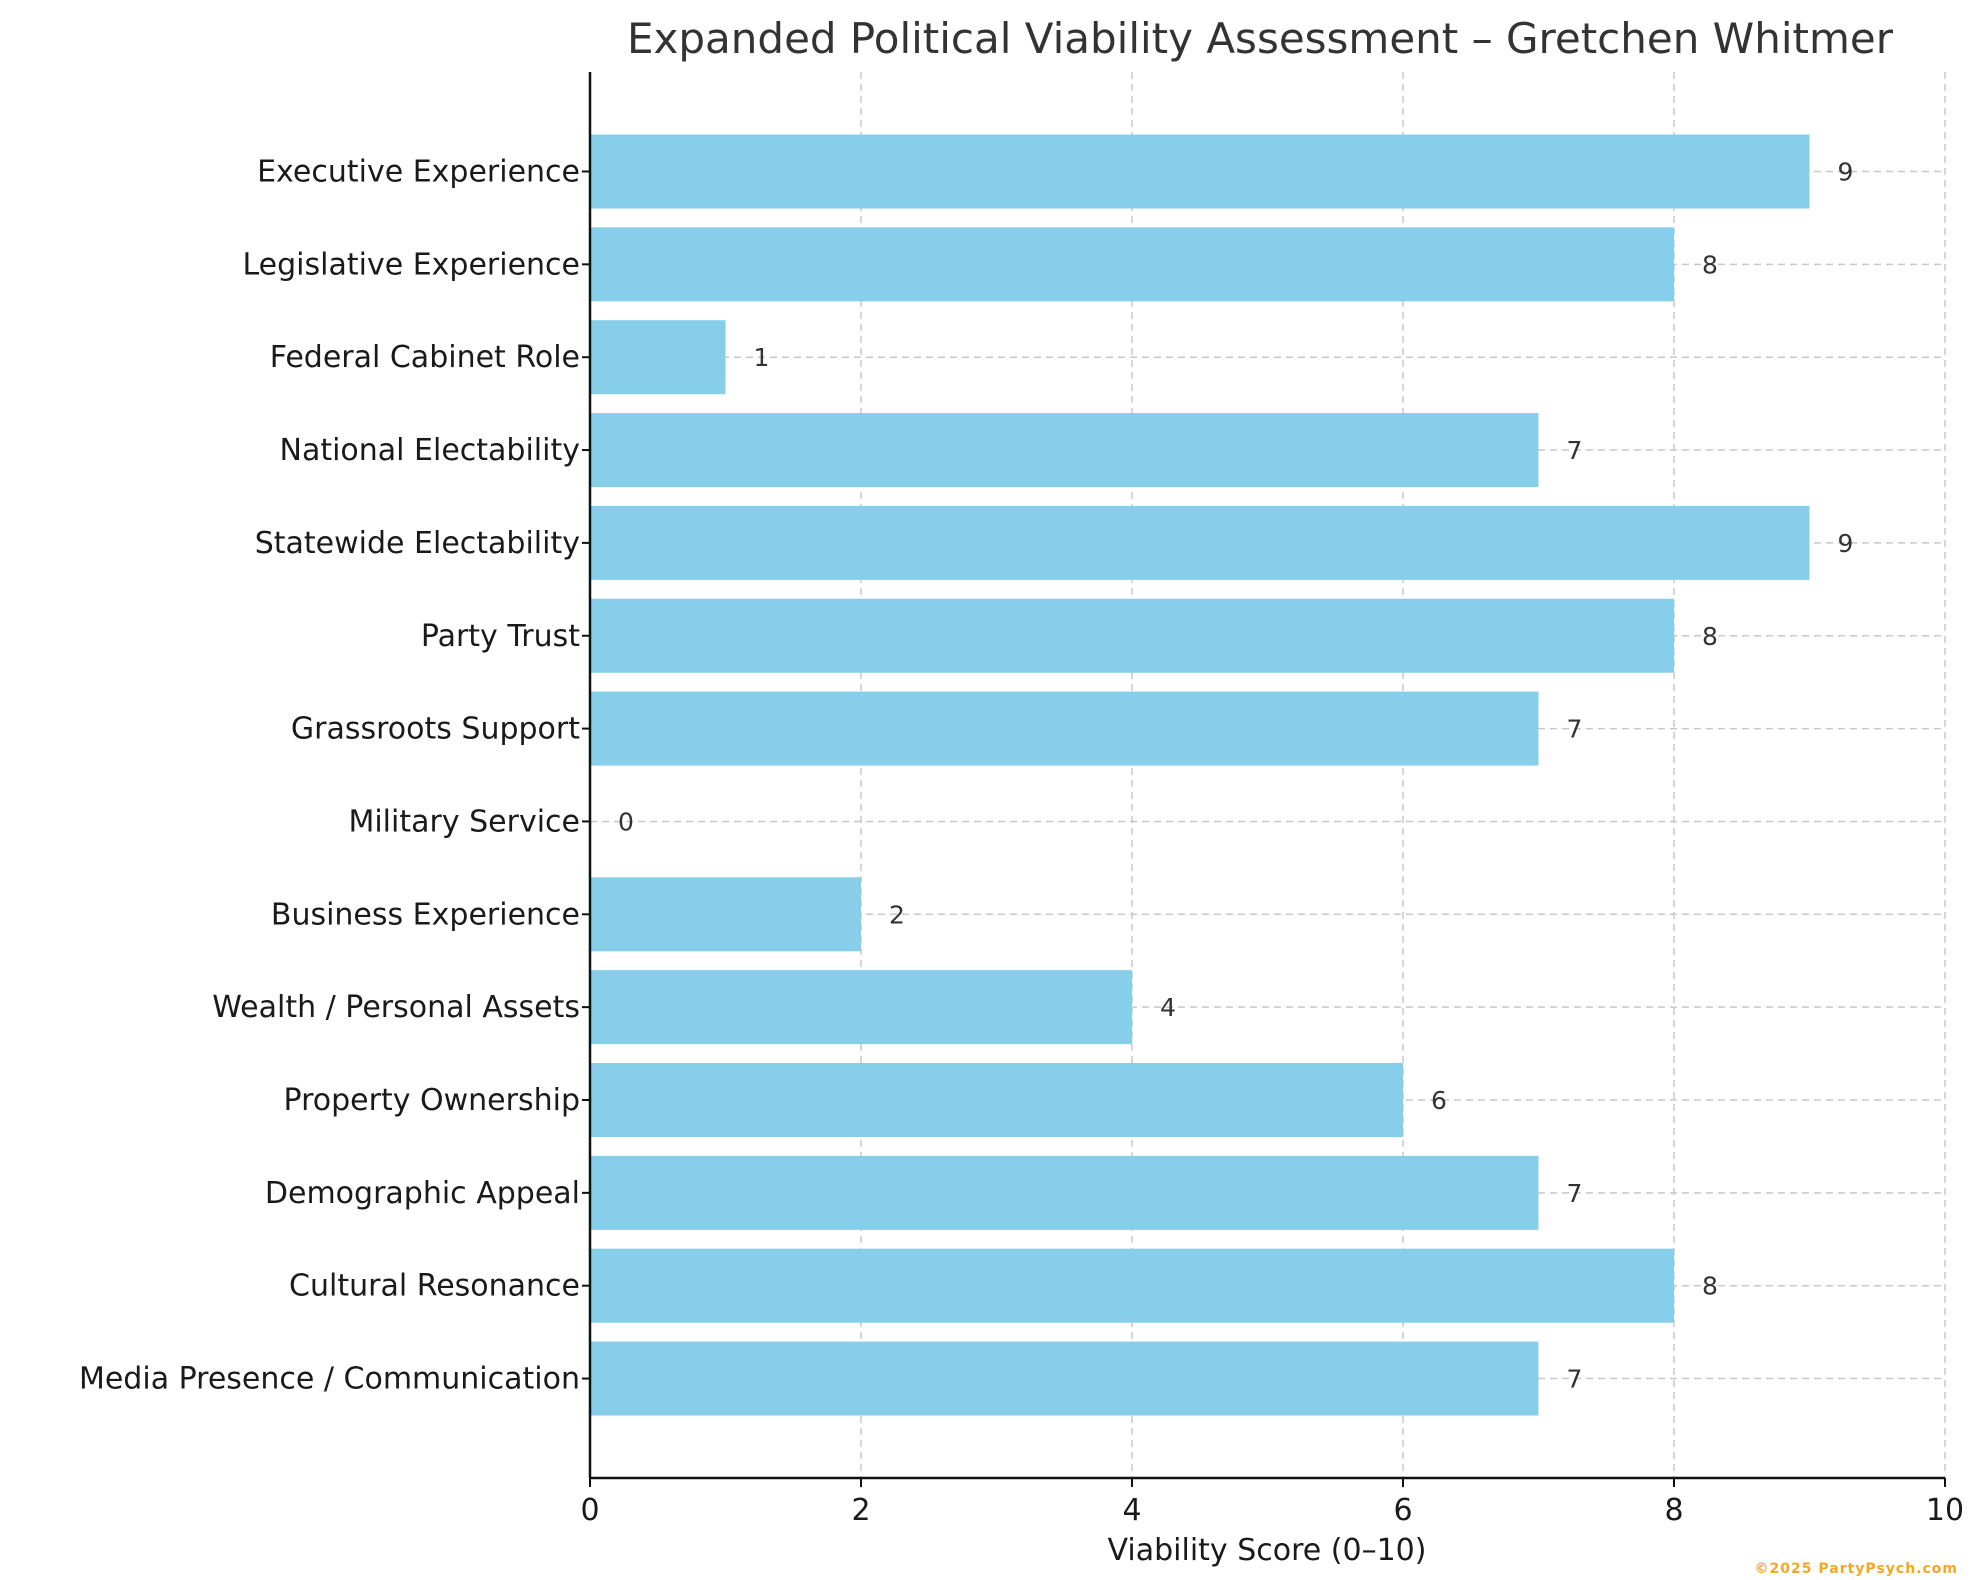 The height and width of the screenshot is (1580, 1979). I want to click on x-axis-label: Viability Score (0–10), so click(1267, 1550).